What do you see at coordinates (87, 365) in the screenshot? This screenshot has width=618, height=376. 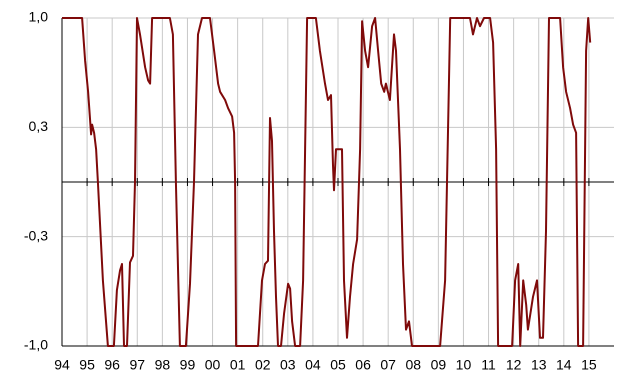 I see `x-tick-label: 95` at bounding box center [87, 365].